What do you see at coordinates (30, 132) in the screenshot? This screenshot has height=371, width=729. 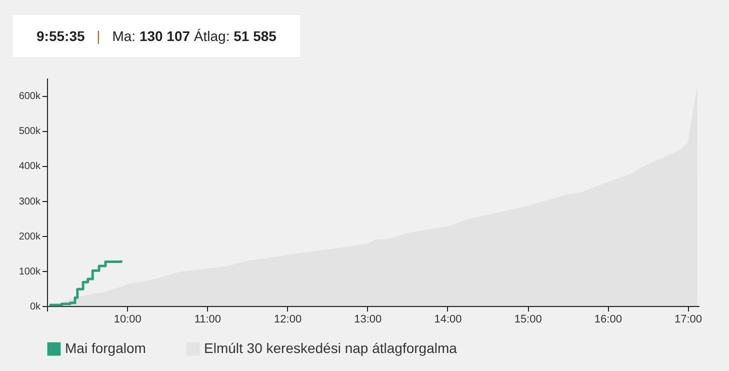 I see `y-tick-label: 500k` at bounding box center [30, 132].